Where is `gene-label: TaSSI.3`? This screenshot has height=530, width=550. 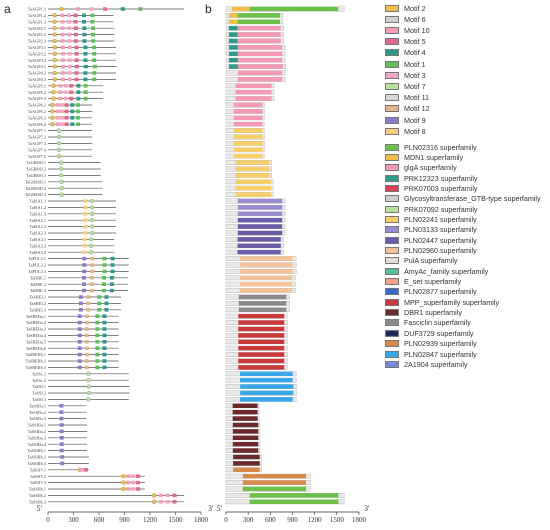 gene-label: TaSSI.3 is located at coordinates (39, 399).